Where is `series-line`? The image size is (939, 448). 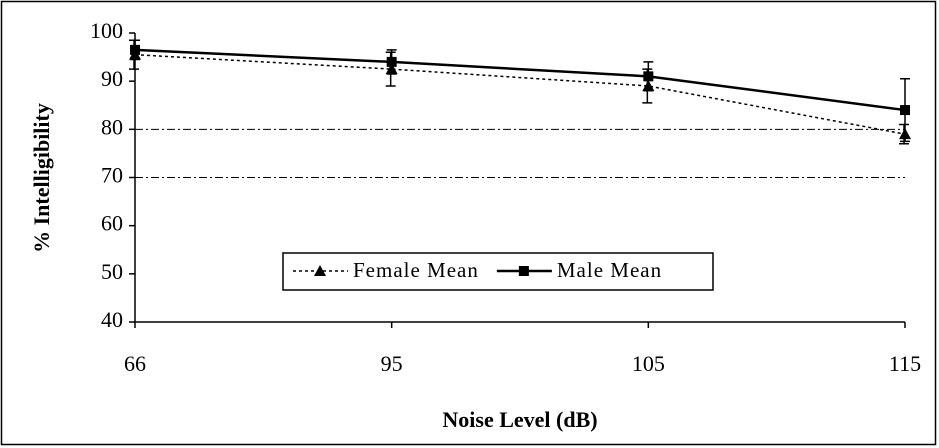 series-line is located at coordinates (520, 80).